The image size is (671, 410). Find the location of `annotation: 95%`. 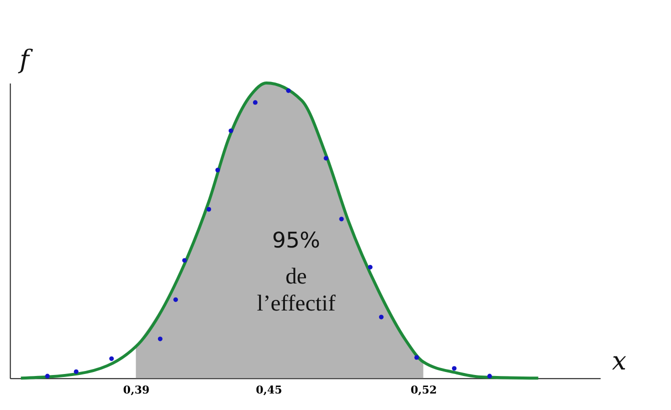

annotation: 95% is located at coordinates (296, 241).